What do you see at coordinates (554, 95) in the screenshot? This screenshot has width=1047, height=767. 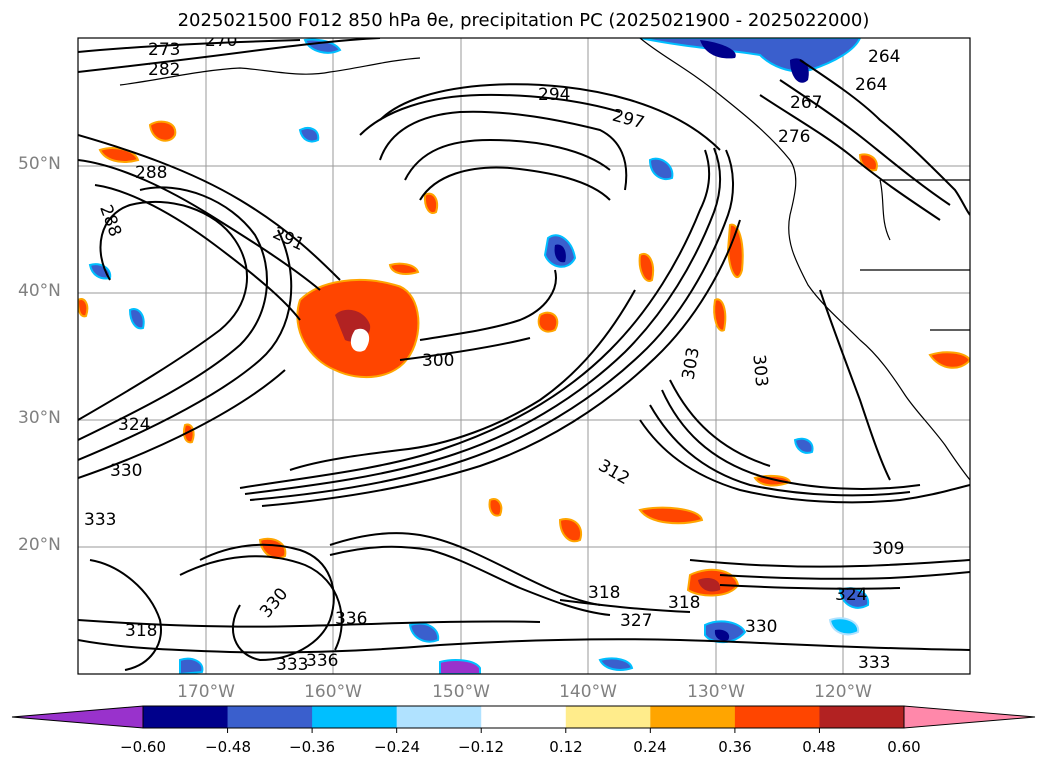 I see `contour-label: 294` at bounding box center [554, 95].